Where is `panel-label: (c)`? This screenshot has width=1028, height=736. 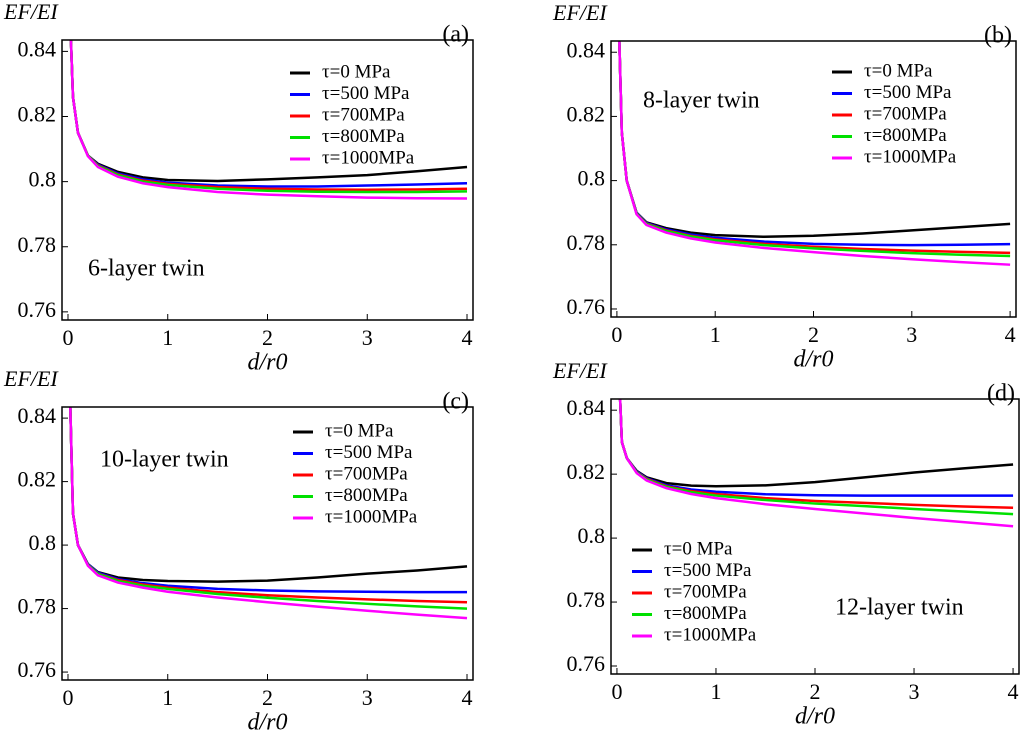 panel-label: (c) is located at coordinates (455, 402).